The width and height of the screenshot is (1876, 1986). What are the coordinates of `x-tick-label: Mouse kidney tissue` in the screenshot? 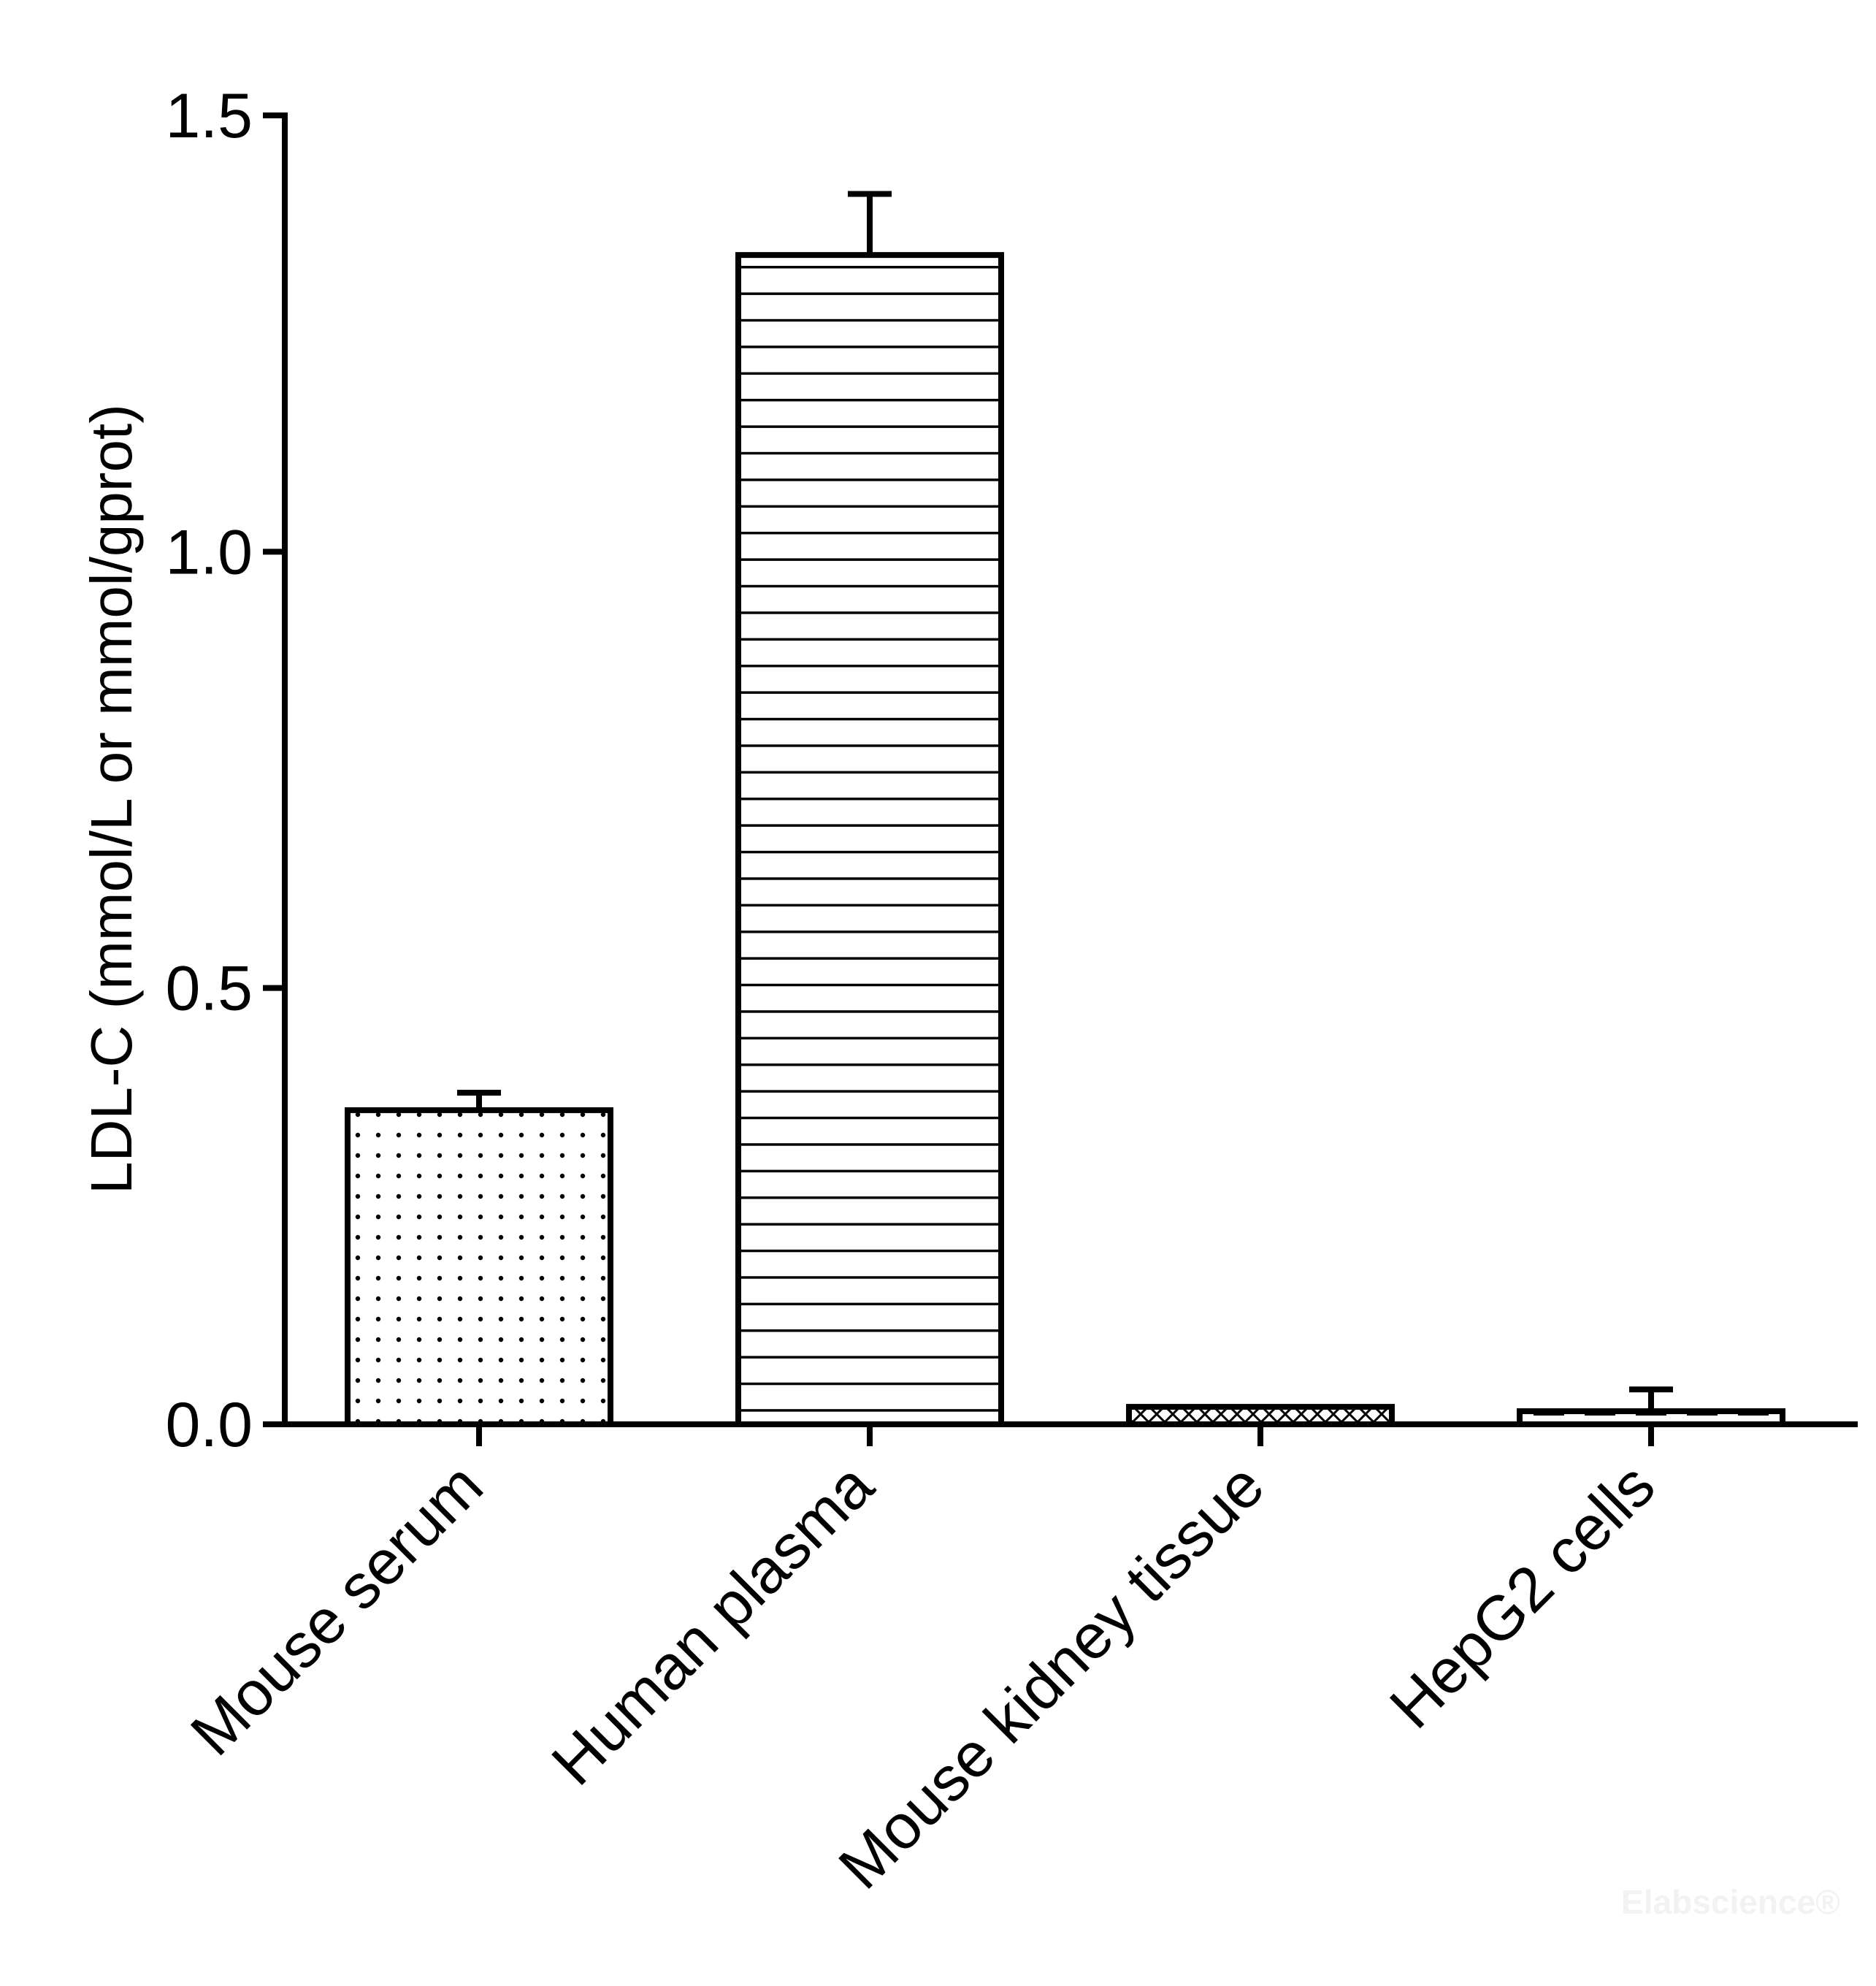 It's located at (1052, 1677).